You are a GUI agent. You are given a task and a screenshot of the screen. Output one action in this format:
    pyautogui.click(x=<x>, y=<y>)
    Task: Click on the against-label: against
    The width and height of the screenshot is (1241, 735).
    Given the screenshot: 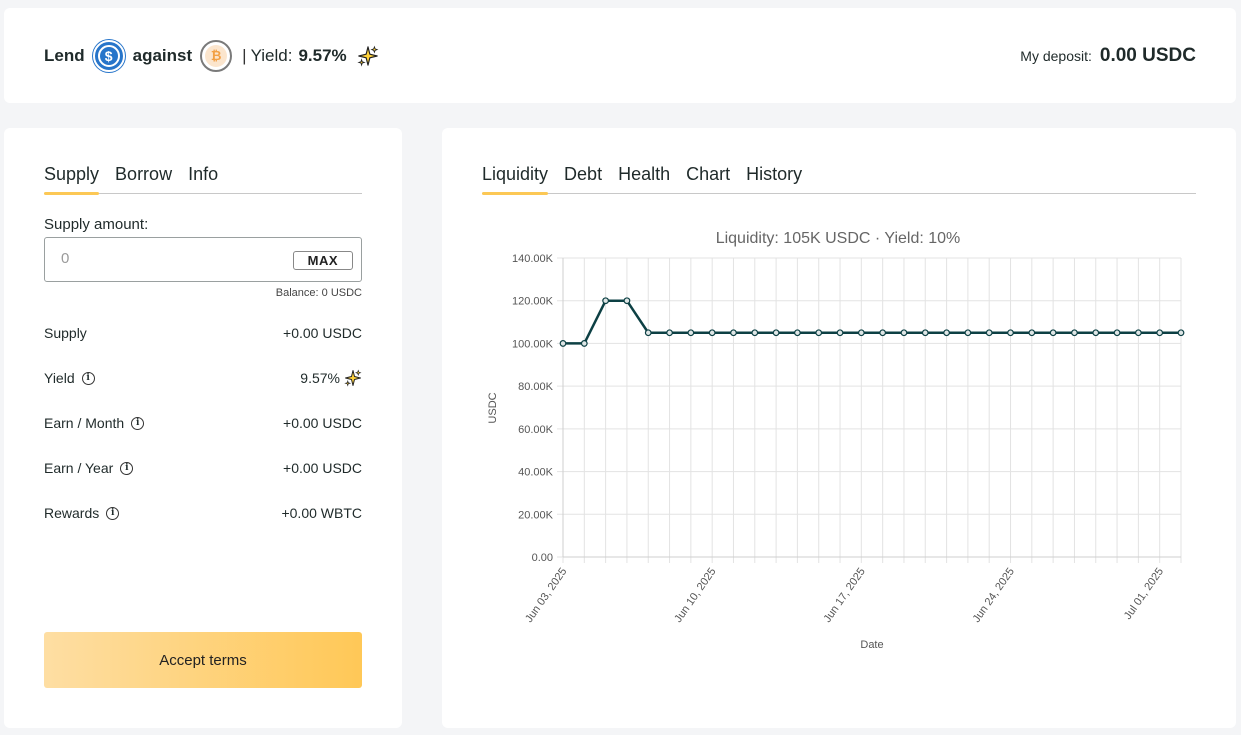 What is the action you would take?
    pyautogui.click(x=162, y=55)
    